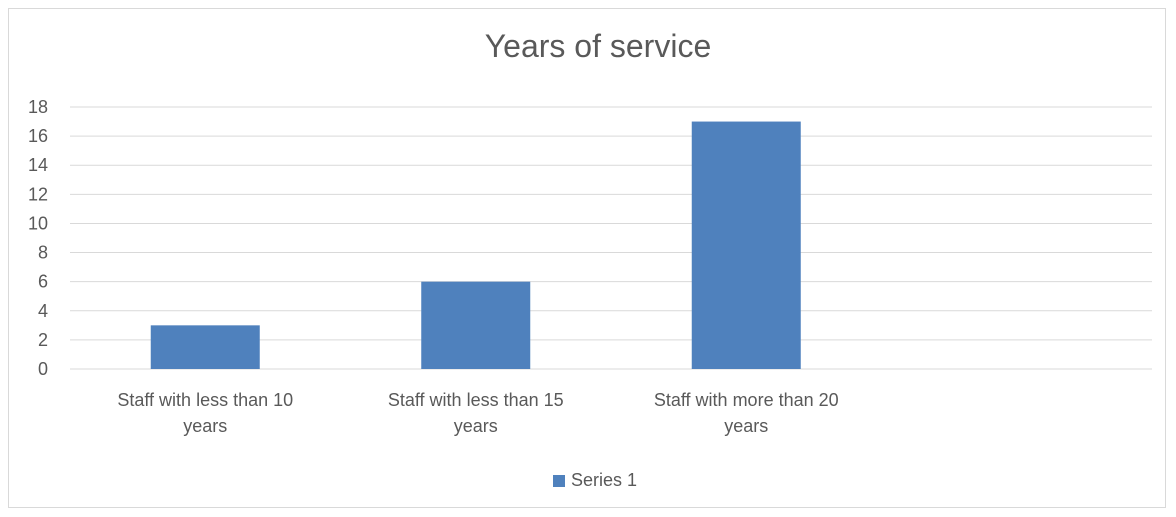 Image resolution: width=1176 pixels, height=517 pixels. Describe the element at coordinates (38, 223) in the screenshot. I see `y-tick-label: 10` at that location.